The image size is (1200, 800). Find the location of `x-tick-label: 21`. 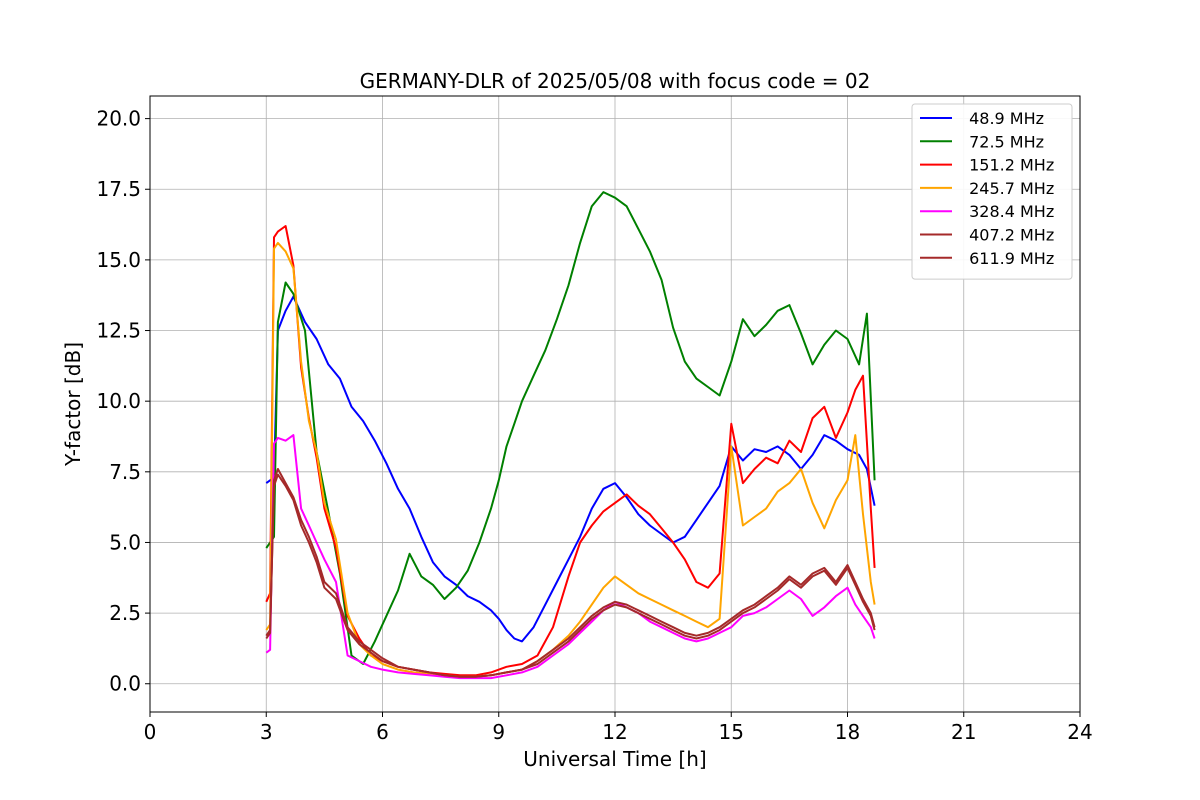

x-tick-label: 21 is located at coordinates (963, 732).